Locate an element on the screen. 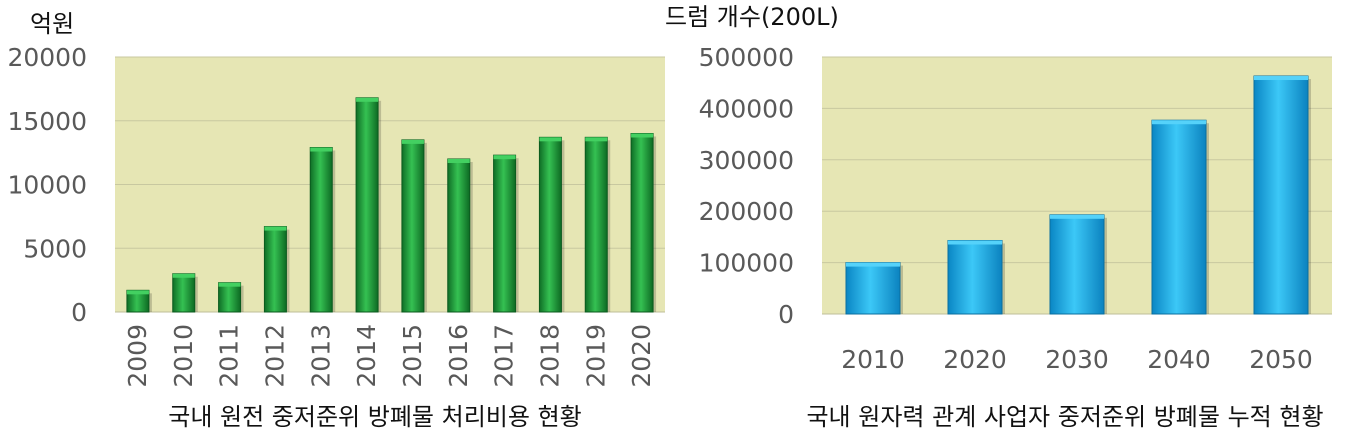  x-tick-label: 2011 is located at coordinates (229, 356).